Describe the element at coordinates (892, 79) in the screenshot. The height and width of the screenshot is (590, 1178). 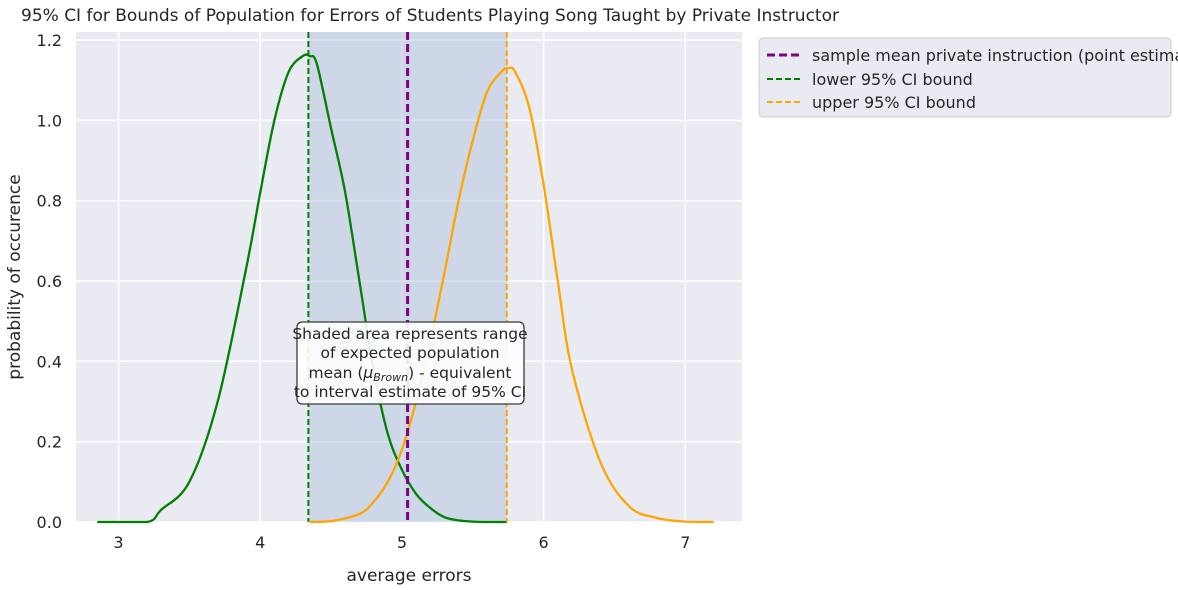
I see `legend-label-lower-bound: lower 95% CI bound` at that location.